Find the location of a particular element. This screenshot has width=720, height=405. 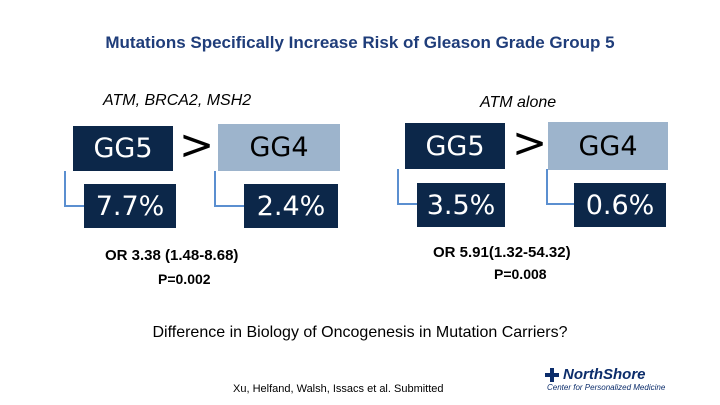

left-odds-ratio: OR 3.38 (1.48-8.68) is located at coordinates (172, 255).